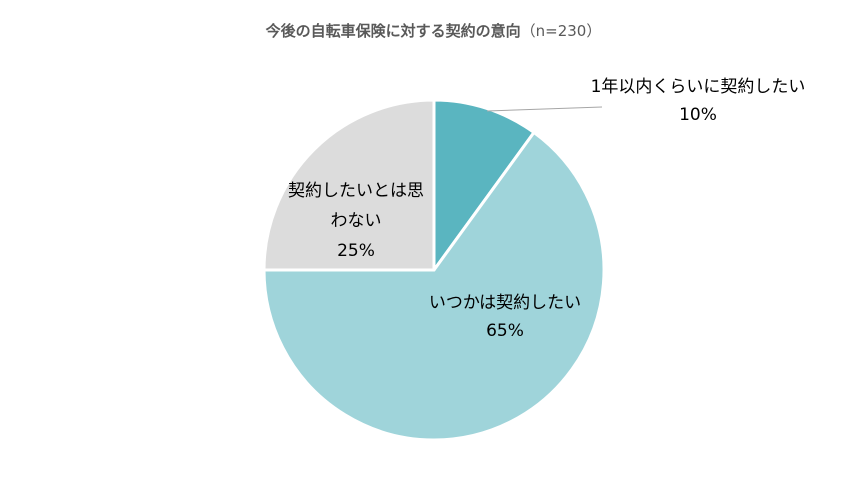 The width and height of the screenshot is (867, 491). I want to click on label-not-want-text-2: わない, so click(356, 221).